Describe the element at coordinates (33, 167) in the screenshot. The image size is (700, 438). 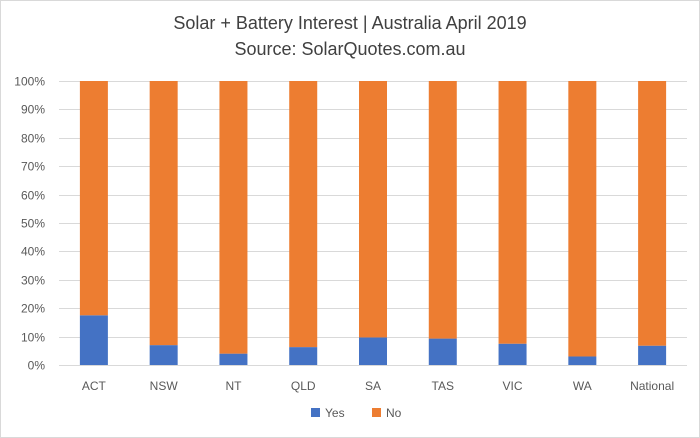
I see `y-tick-label: 70%` at that location.